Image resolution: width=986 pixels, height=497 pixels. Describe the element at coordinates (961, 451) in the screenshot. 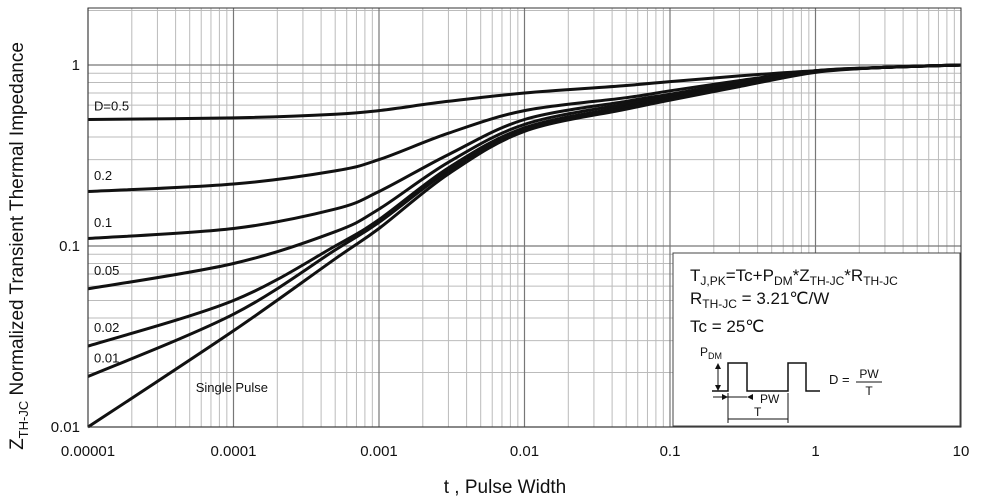

I see `x-tick-label: 10` at that location.